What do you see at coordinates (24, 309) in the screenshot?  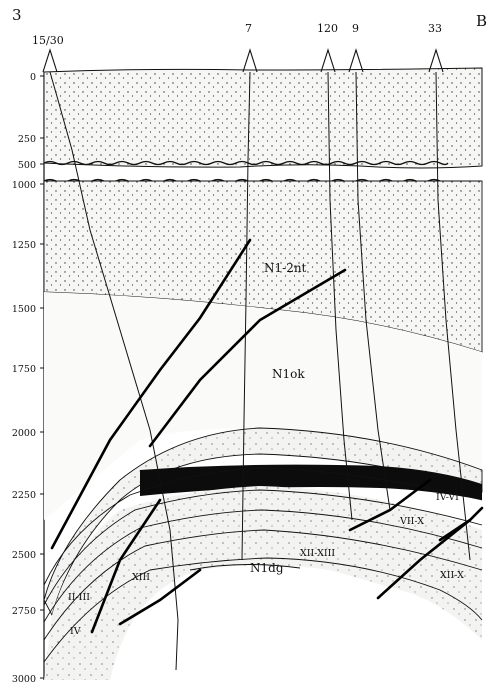 I see `depth-tick-label: 1500` at bounding box center [24, 309].